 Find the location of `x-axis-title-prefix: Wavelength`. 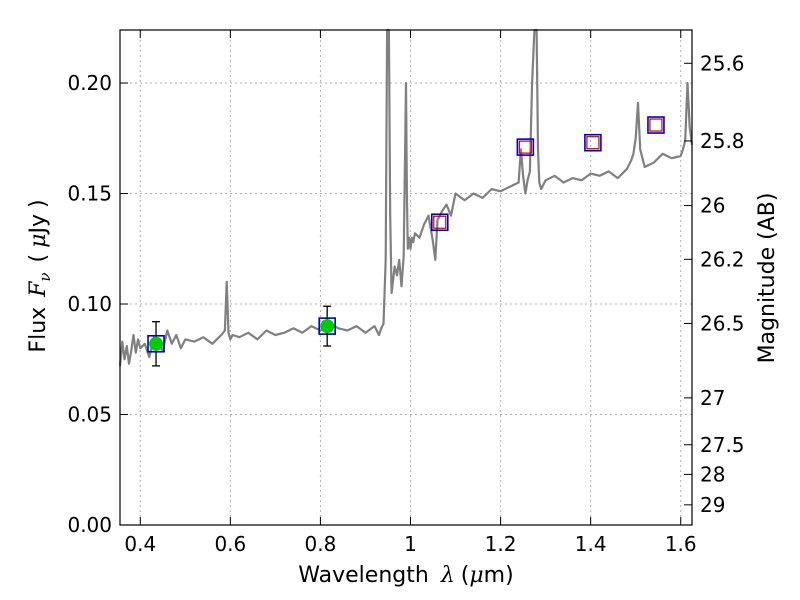

x-axis-title-prefix: Wavelength is located at coordinates (363, 575).